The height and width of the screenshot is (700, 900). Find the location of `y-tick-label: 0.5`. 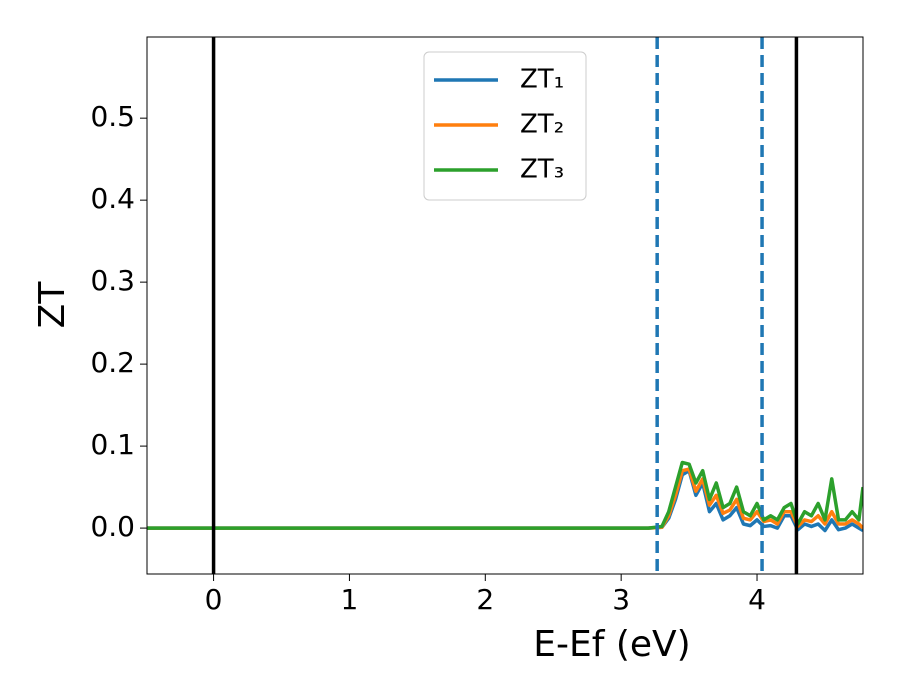

y-tick-label: 0.5 is located at coordinates (112, 116).